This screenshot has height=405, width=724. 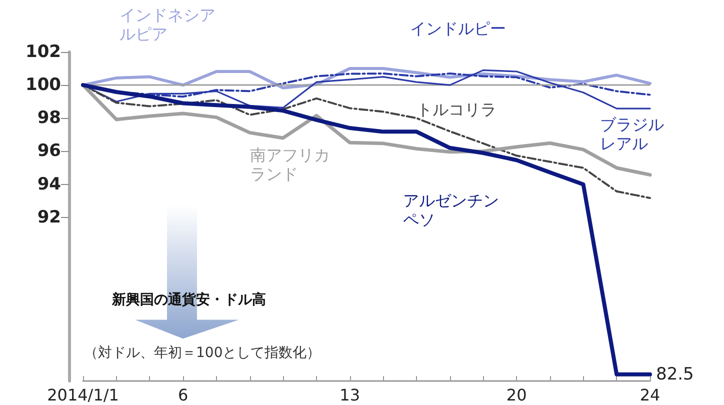 I want to click on annotation: （対ドル、年初＝100として指数化）, so click(x=202, y=353).